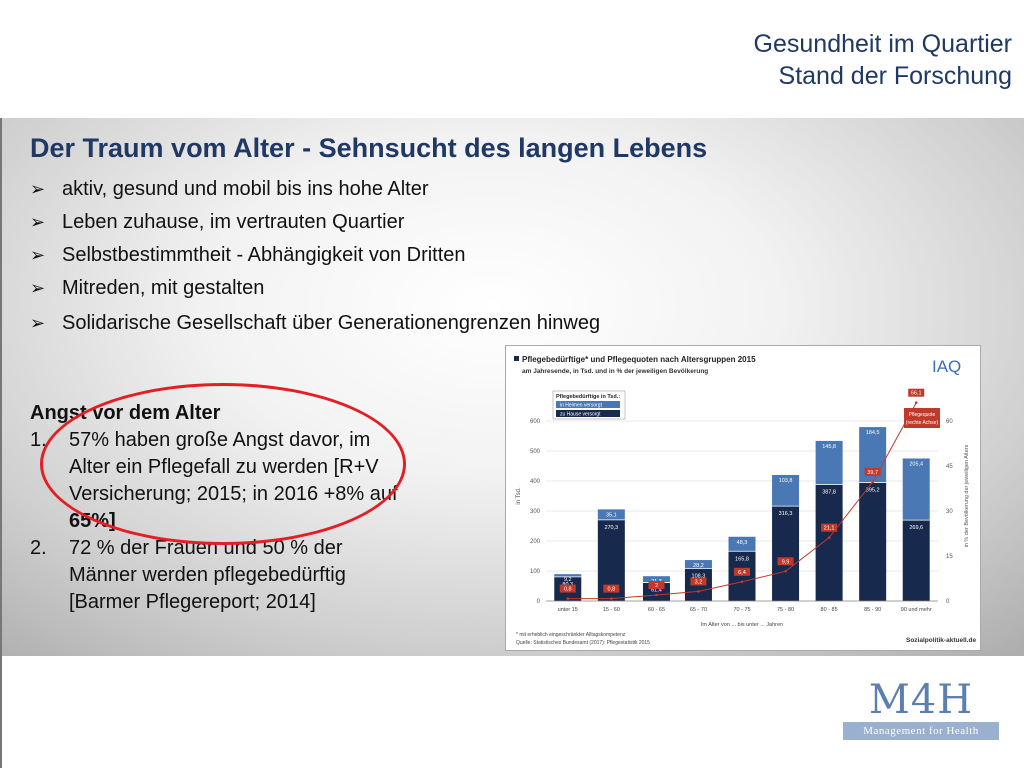 This screenshot has height=768, width=1024. Describe the element at coordinates (949, 422) in the screenshot. I see `y2-tick-label: 60` at that location.